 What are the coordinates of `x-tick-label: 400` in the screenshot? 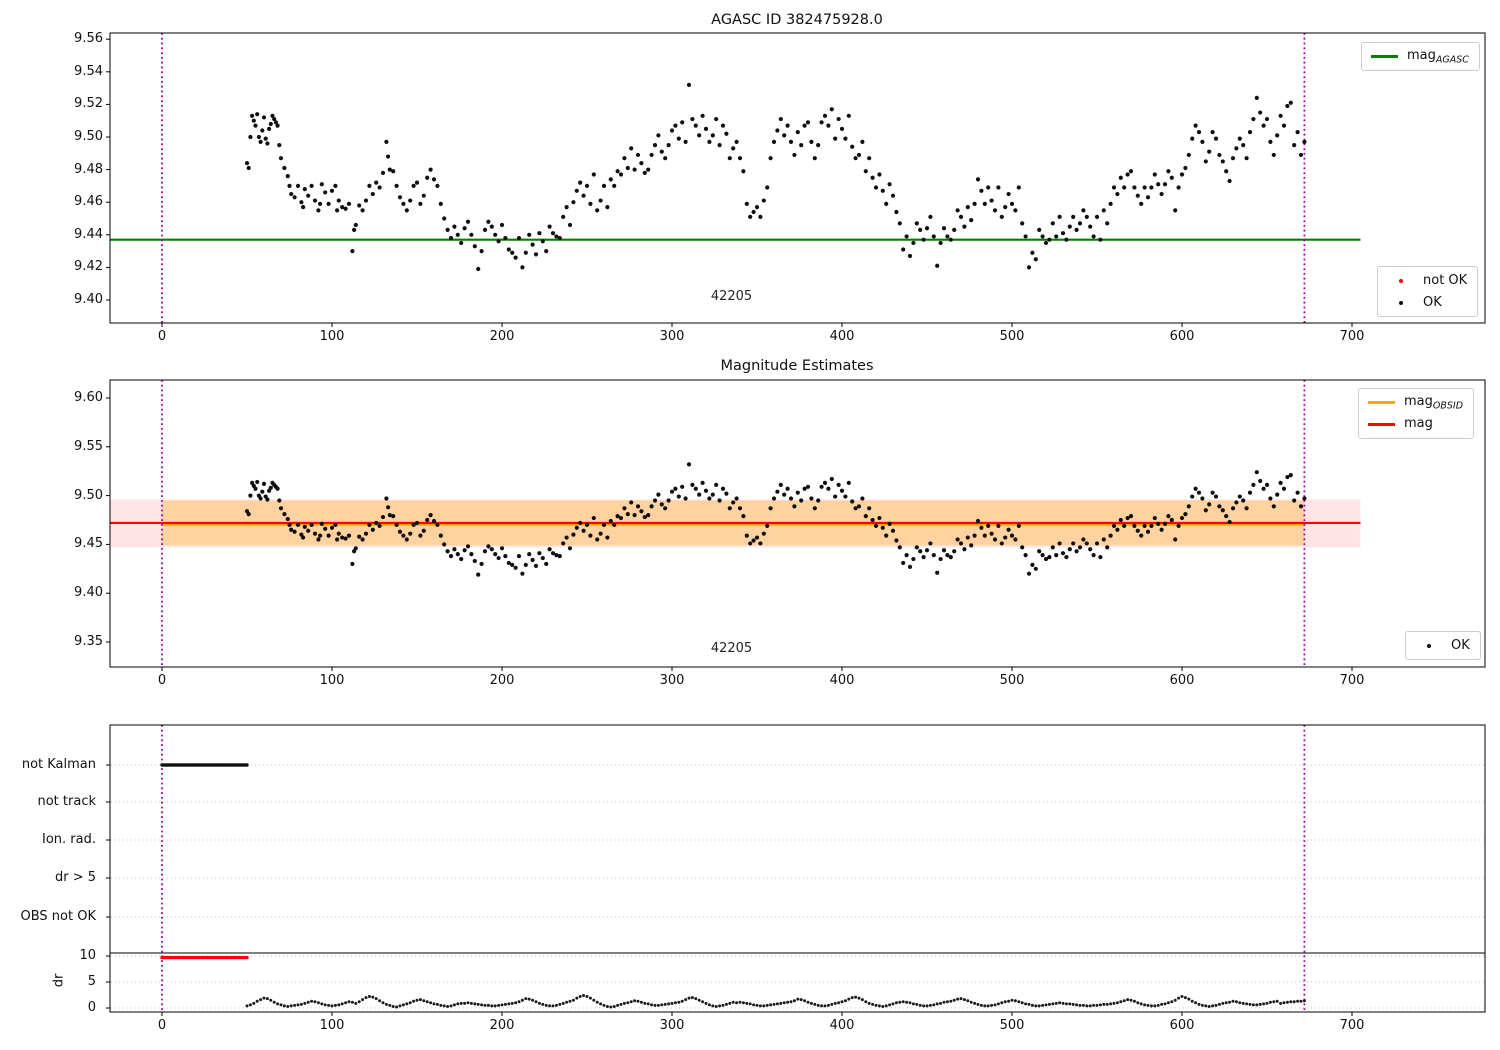 It's located at (842, 336).